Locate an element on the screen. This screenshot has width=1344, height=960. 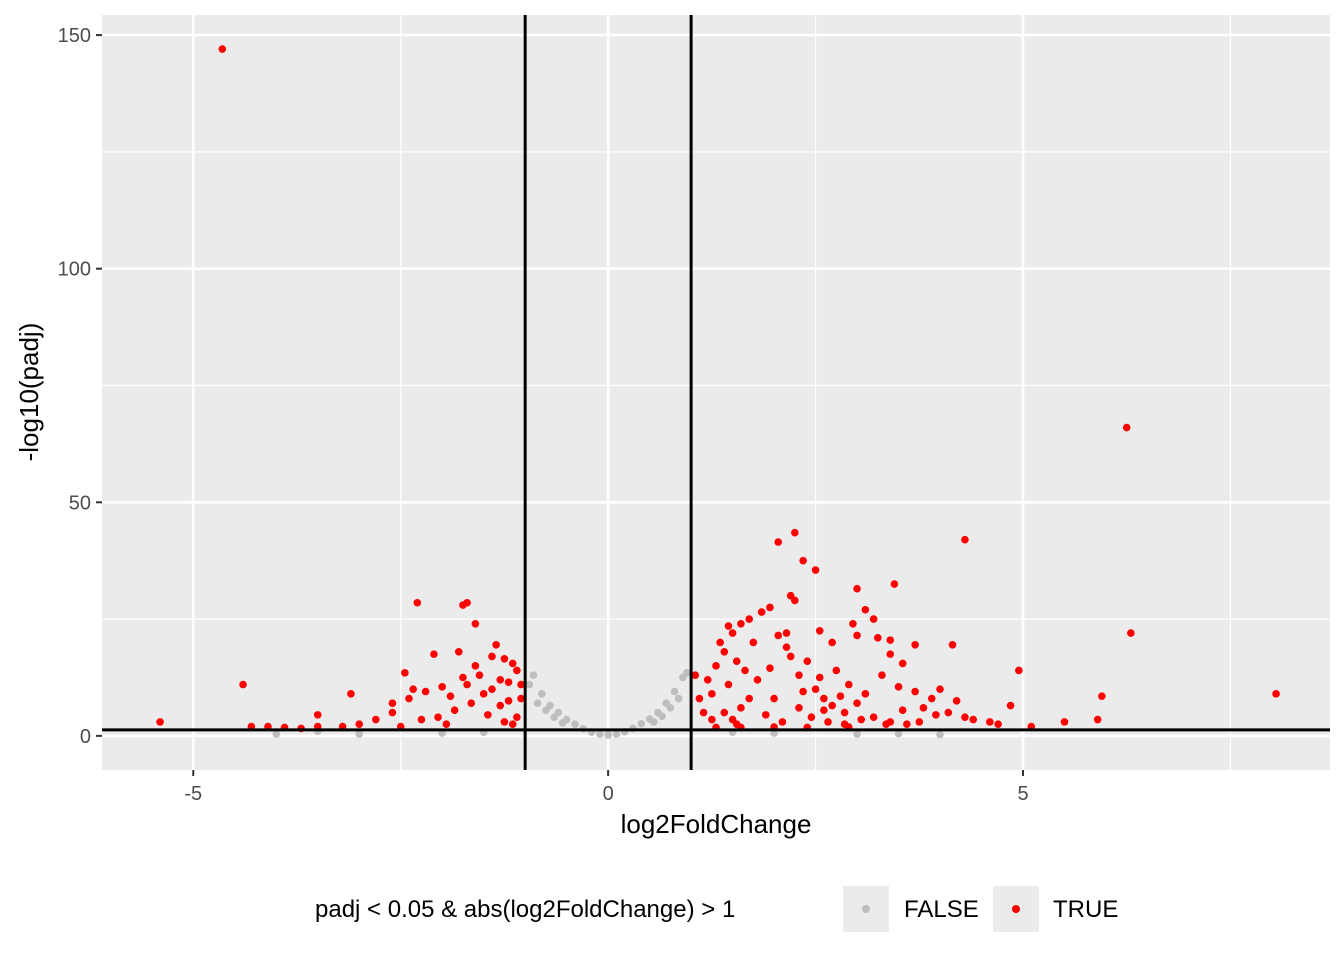
y-tick-label: 150 is located at coordinates (74, 36).